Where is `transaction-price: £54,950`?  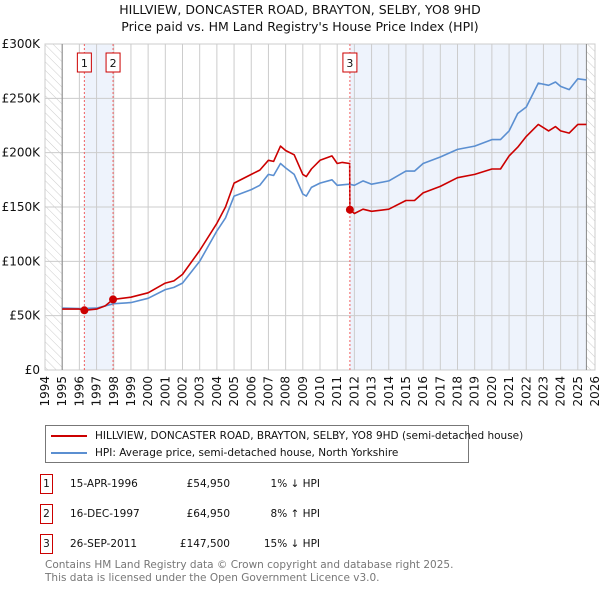
transaction-price: £54,950 is located at coordinates (208, 484).